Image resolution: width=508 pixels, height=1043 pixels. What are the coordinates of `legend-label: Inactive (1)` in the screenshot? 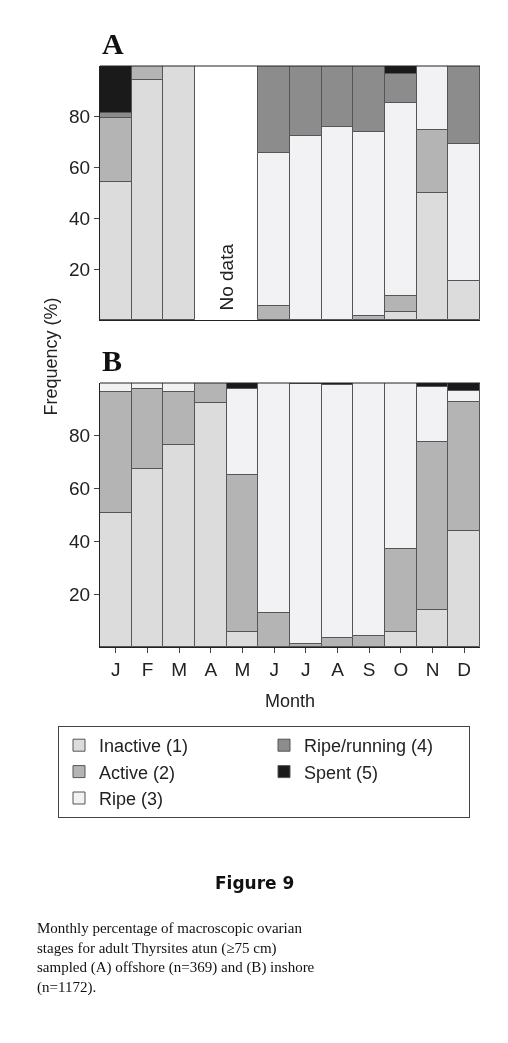 It's located at (144, 746).